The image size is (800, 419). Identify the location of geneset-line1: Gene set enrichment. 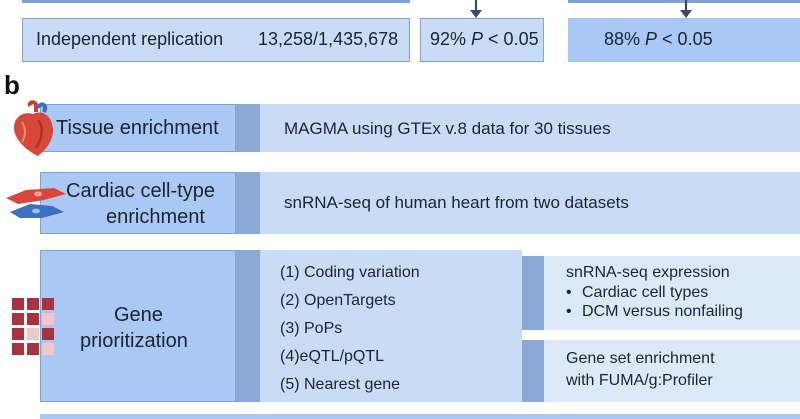
(640, 358).